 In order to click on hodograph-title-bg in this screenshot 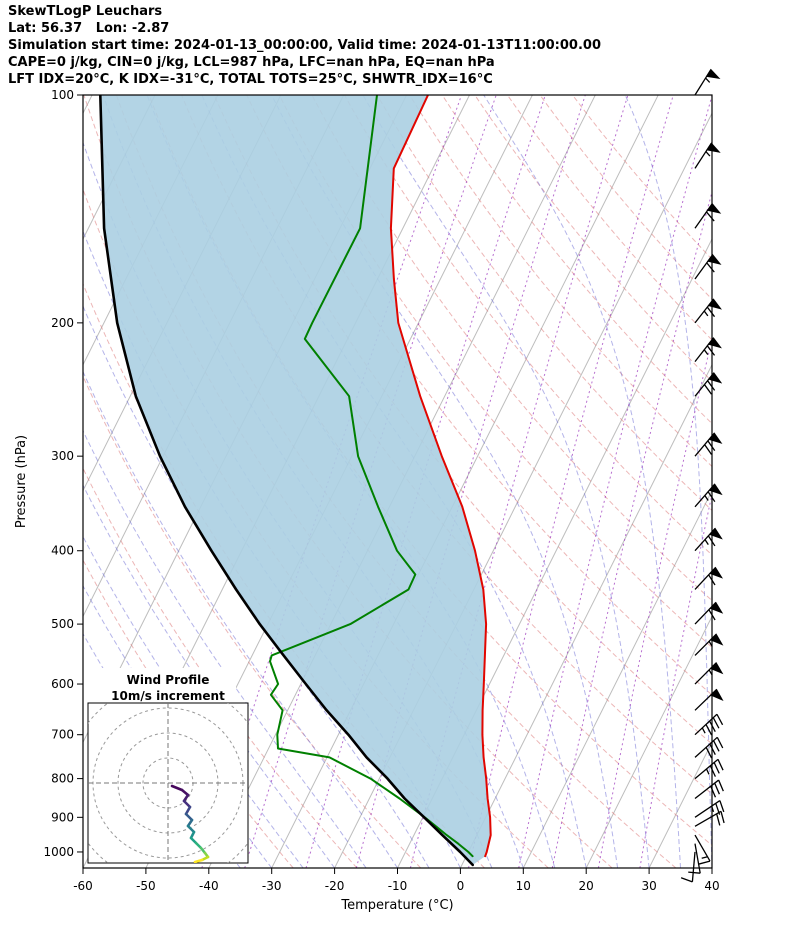, I will do `click(168, 687)`.